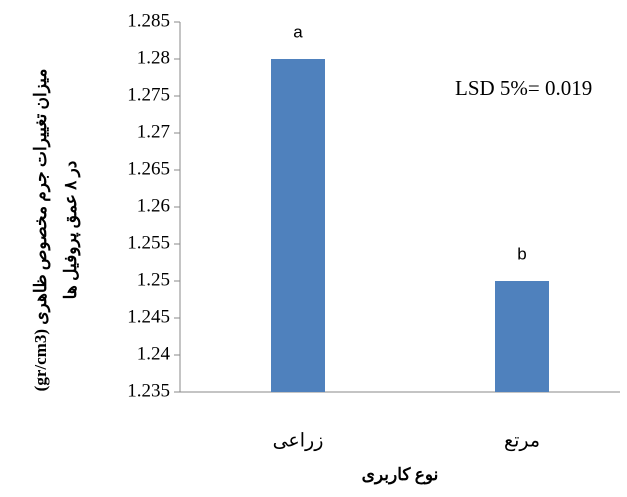  What do you see at coordinates (521, 253) in the screenshot?
I see `group-letter: b` at bounding box center [521, 253].